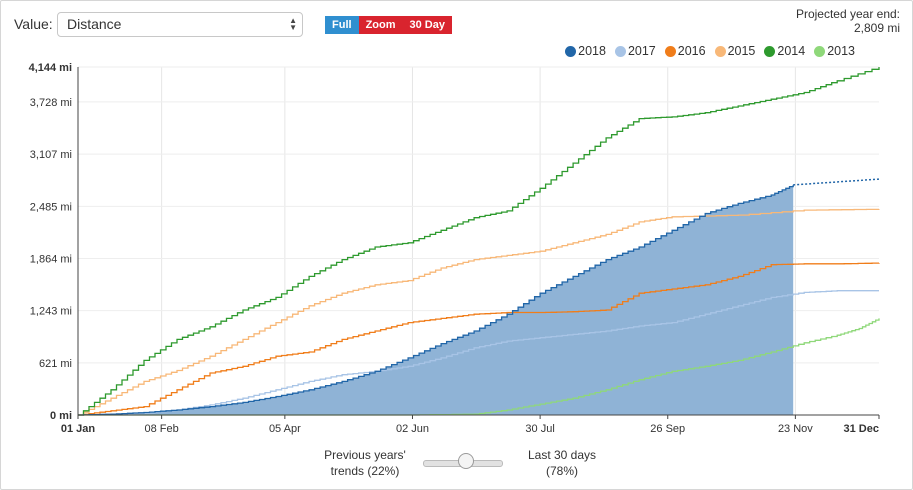 This screenshot has width=913, height=490. I want to click on x-tick-label: 31 Dec, so click(861, 429).